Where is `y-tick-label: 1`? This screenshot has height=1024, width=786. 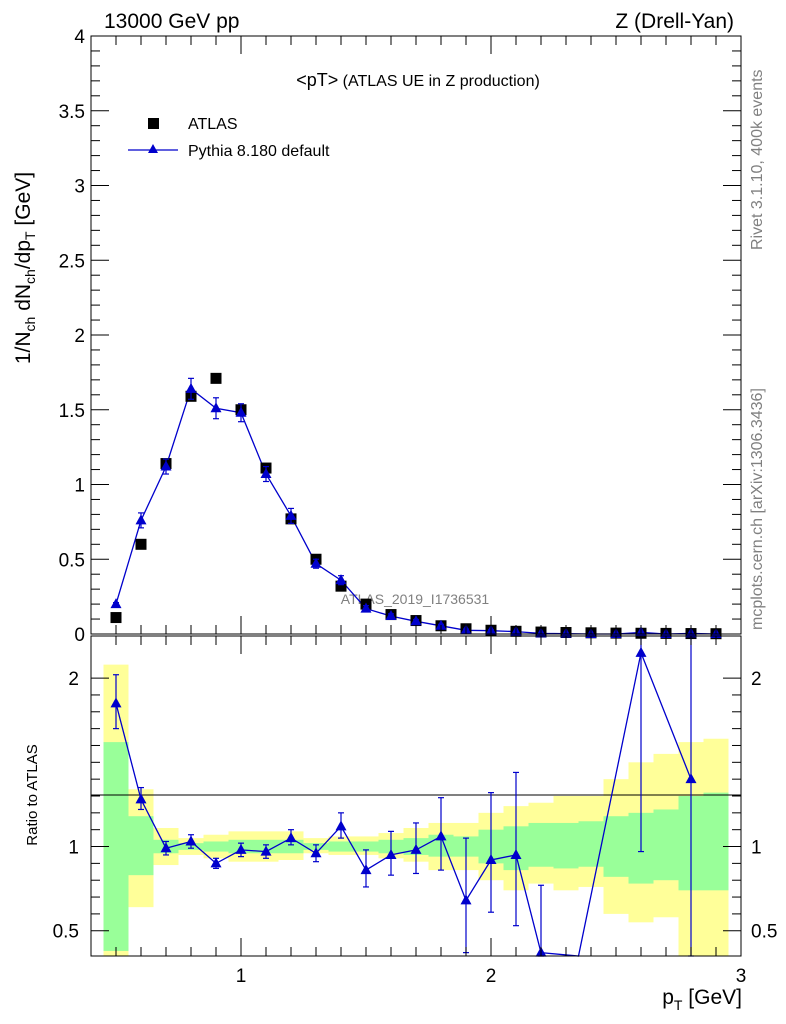 y-tick-label: 1 is located at coordinates (79, 486).